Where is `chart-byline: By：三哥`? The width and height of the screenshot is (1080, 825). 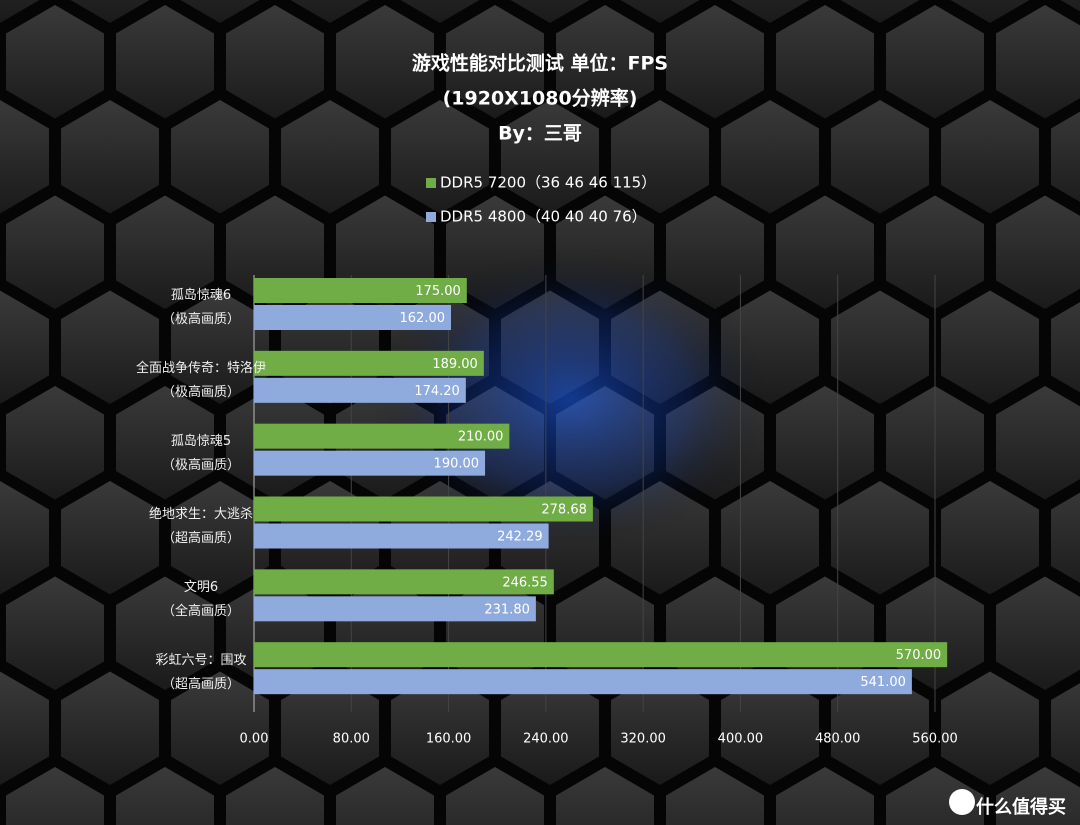 chart-byline: By：三哥 is located at coordinates (540, 134).